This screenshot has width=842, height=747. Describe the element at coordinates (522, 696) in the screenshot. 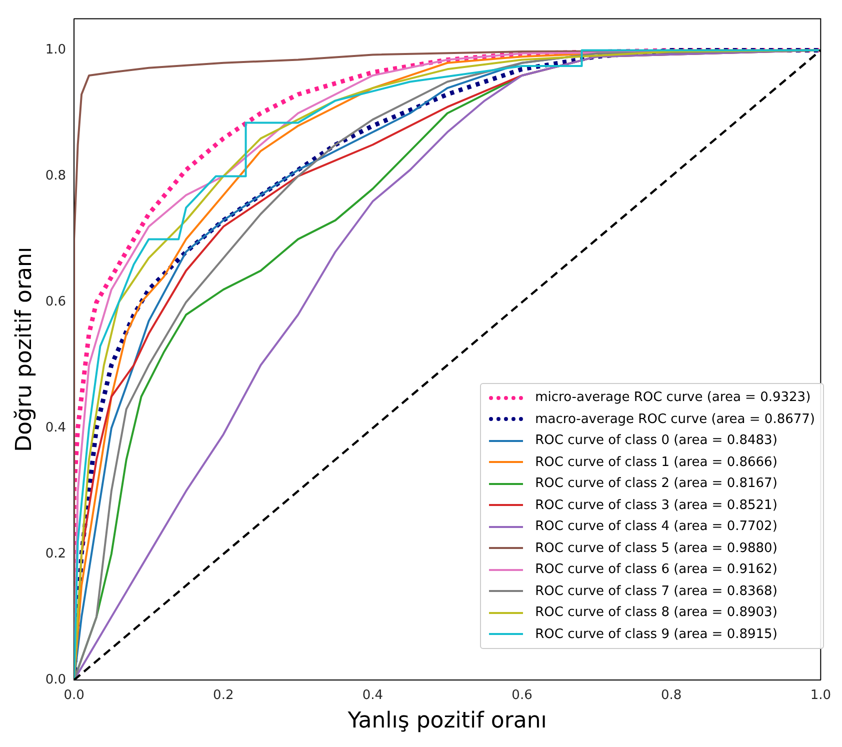

I see `x-tick-label: 0.6` at that location.